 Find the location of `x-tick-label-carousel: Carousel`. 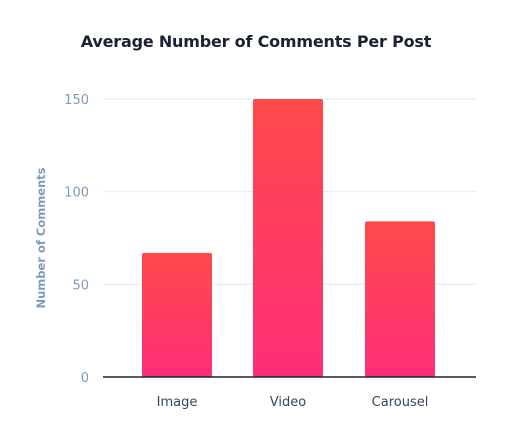

x-tick-label-carousel: Carousel is located at coordinates (400, 402).